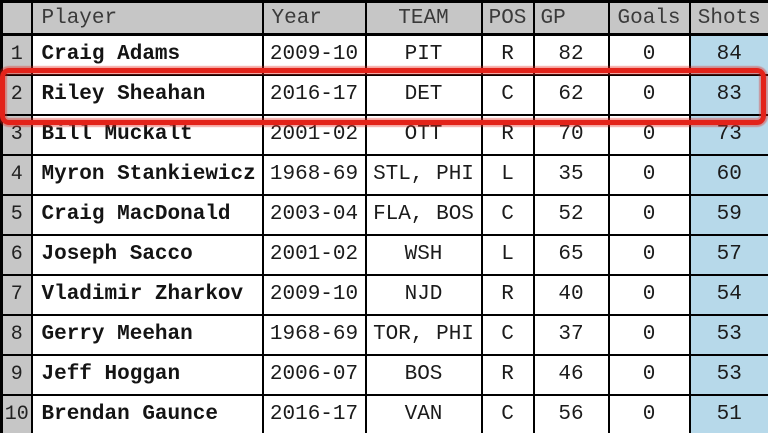  Describe the element at coordinates (571, 413) in the screenshot. I see `gp-cell: 56` at that location.